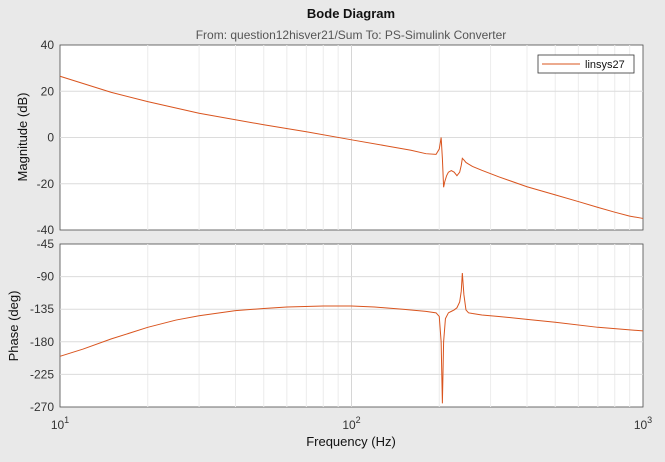 The height and width of the screenshot is (462, 665). What do you see at coordinates (42, 374) in the screenshot?
I see `y-tick-label: -225` at bounding box center [42, 374].